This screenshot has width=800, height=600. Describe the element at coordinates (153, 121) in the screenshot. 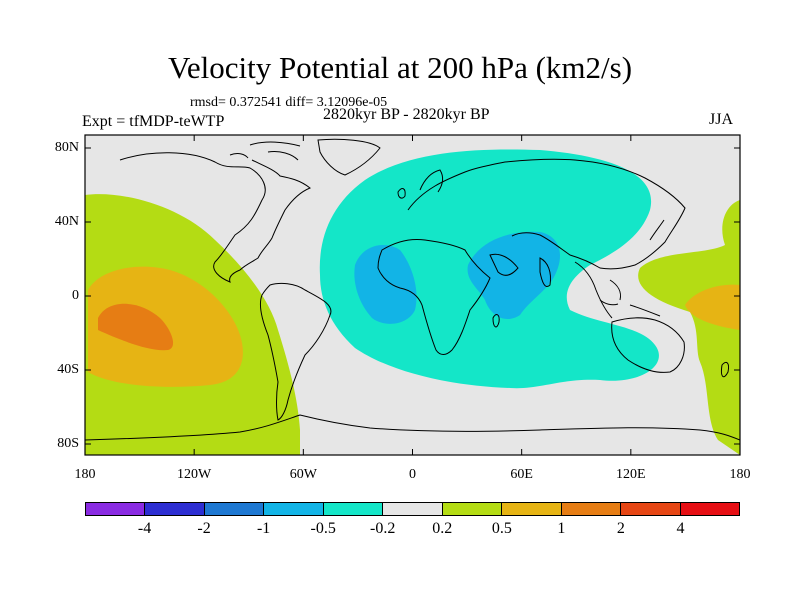

I see `experiment-label: Expt = tfMDP-teWTP` at that location.